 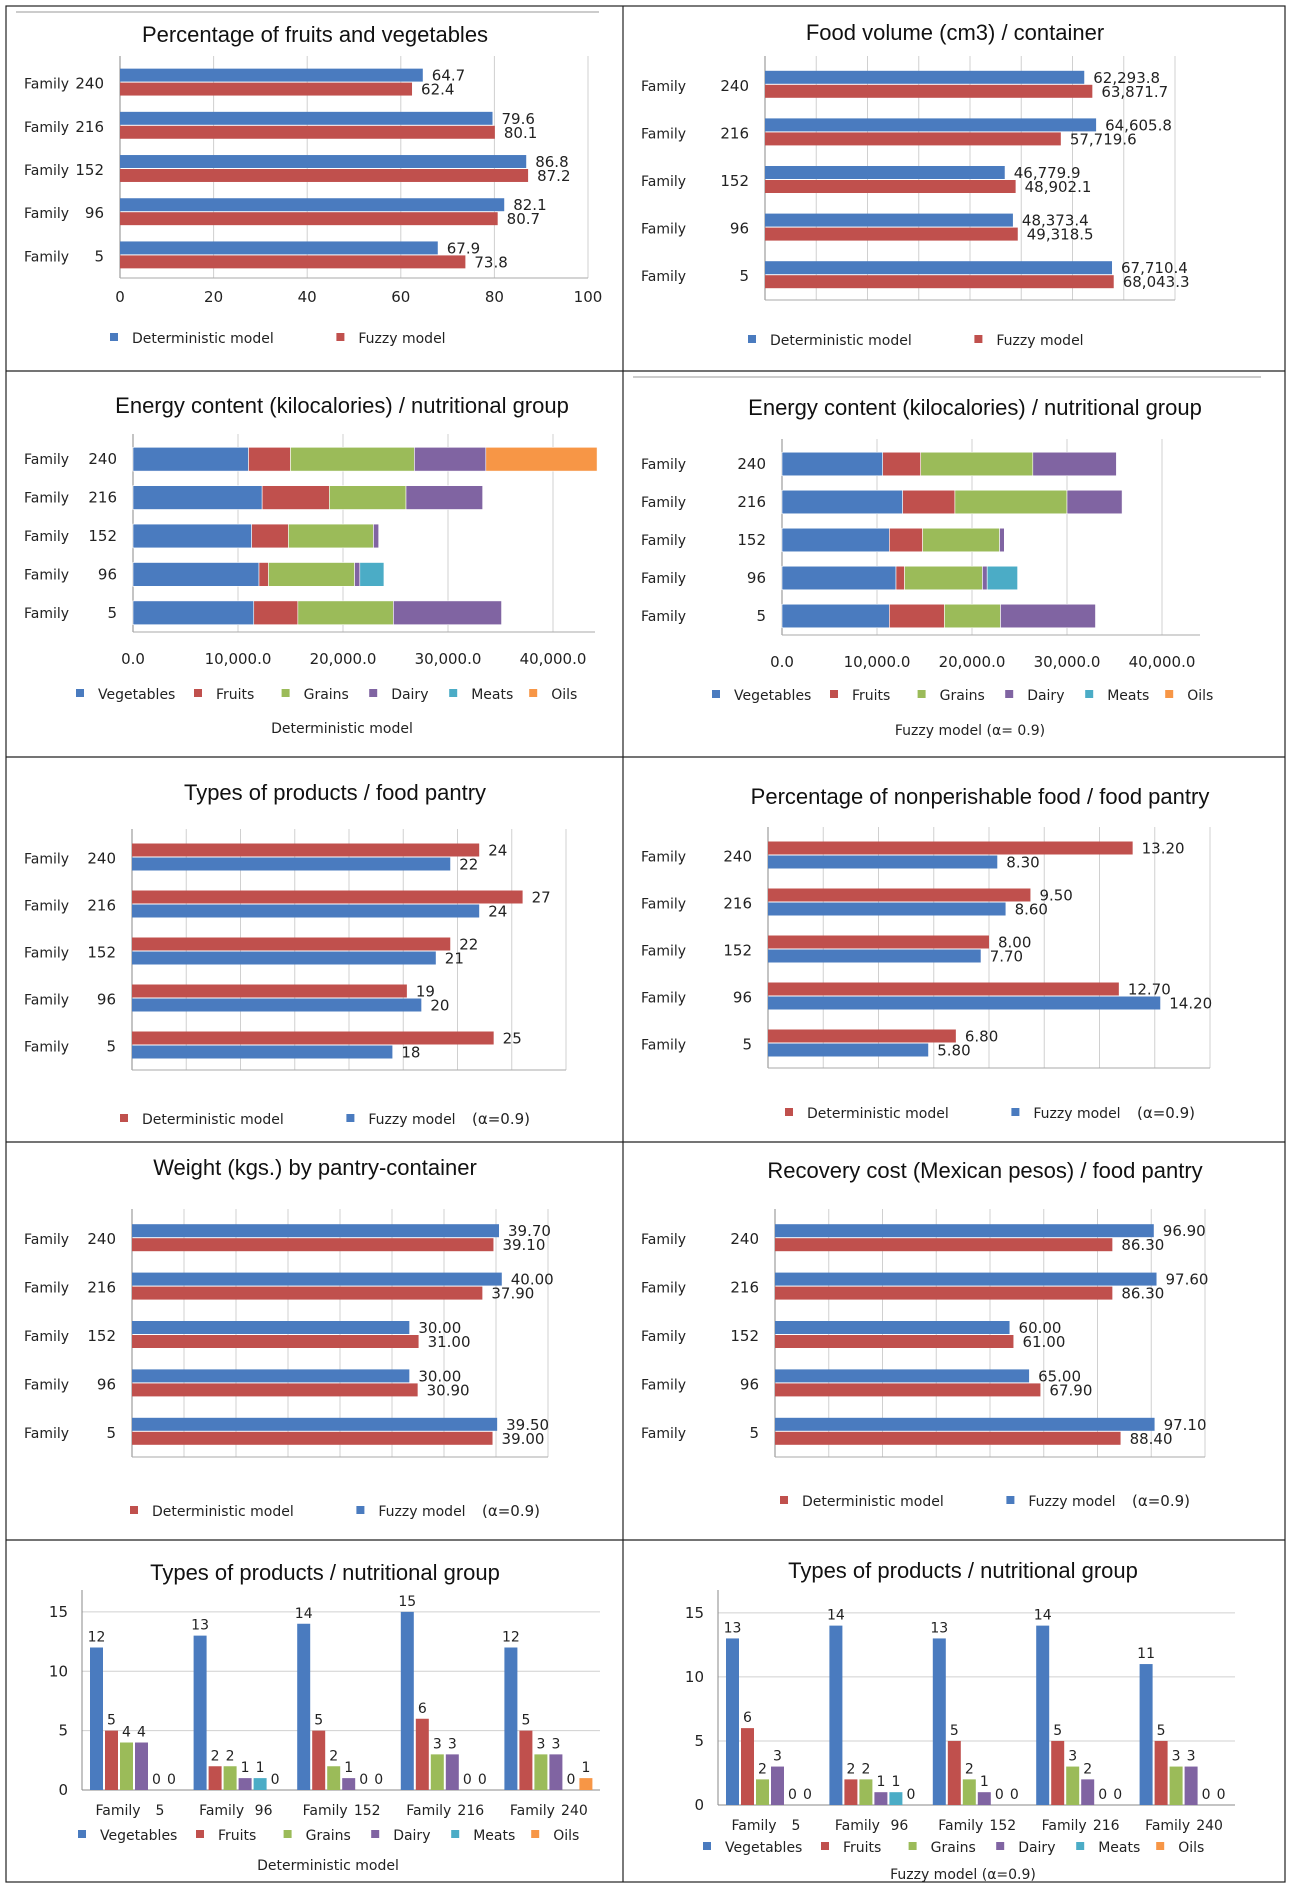 What do you see at coordinates (512, 1039) in the screenshot?
I see `data-label: 25` at bounding box center [512, 1039].